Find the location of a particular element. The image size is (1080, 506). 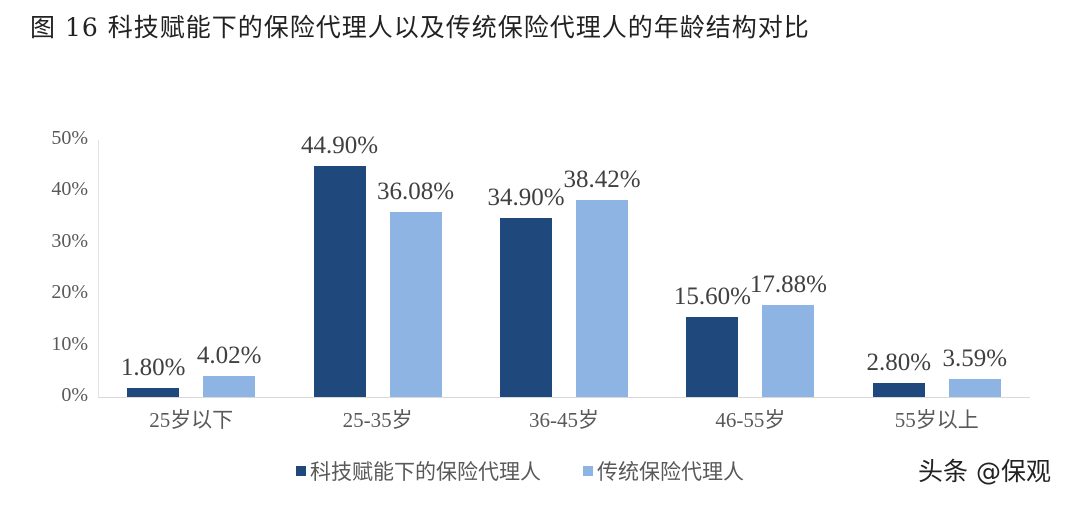

y-tick-label: 40% is located at coordinates (69, 189).